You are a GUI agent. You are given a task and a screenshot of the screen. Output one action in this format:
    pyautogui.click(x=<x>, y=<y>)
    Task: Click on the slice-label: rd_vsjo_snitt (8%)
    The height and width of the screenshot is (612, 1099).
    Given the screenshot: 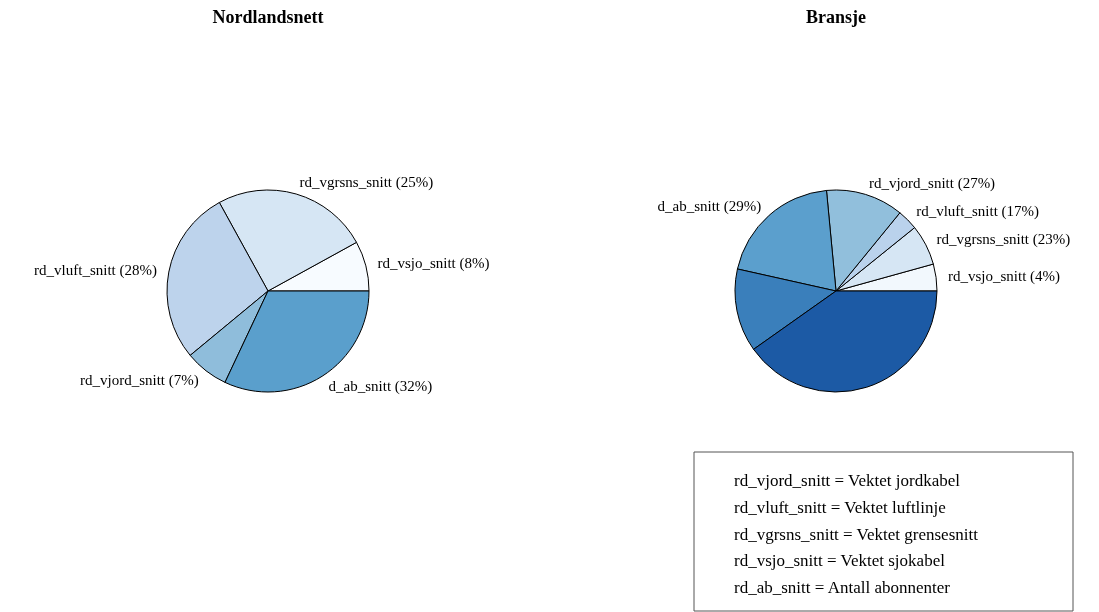 What is the action you would take?
    pyautogui.click(x=433, y=263)
    